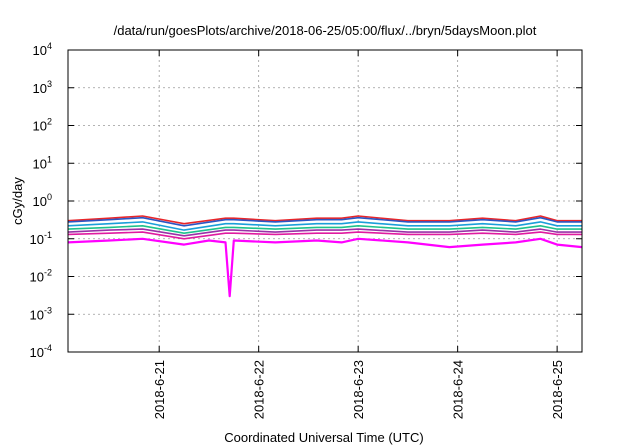  I want to click on y-tick-exponent: 2, so click(49, 122).